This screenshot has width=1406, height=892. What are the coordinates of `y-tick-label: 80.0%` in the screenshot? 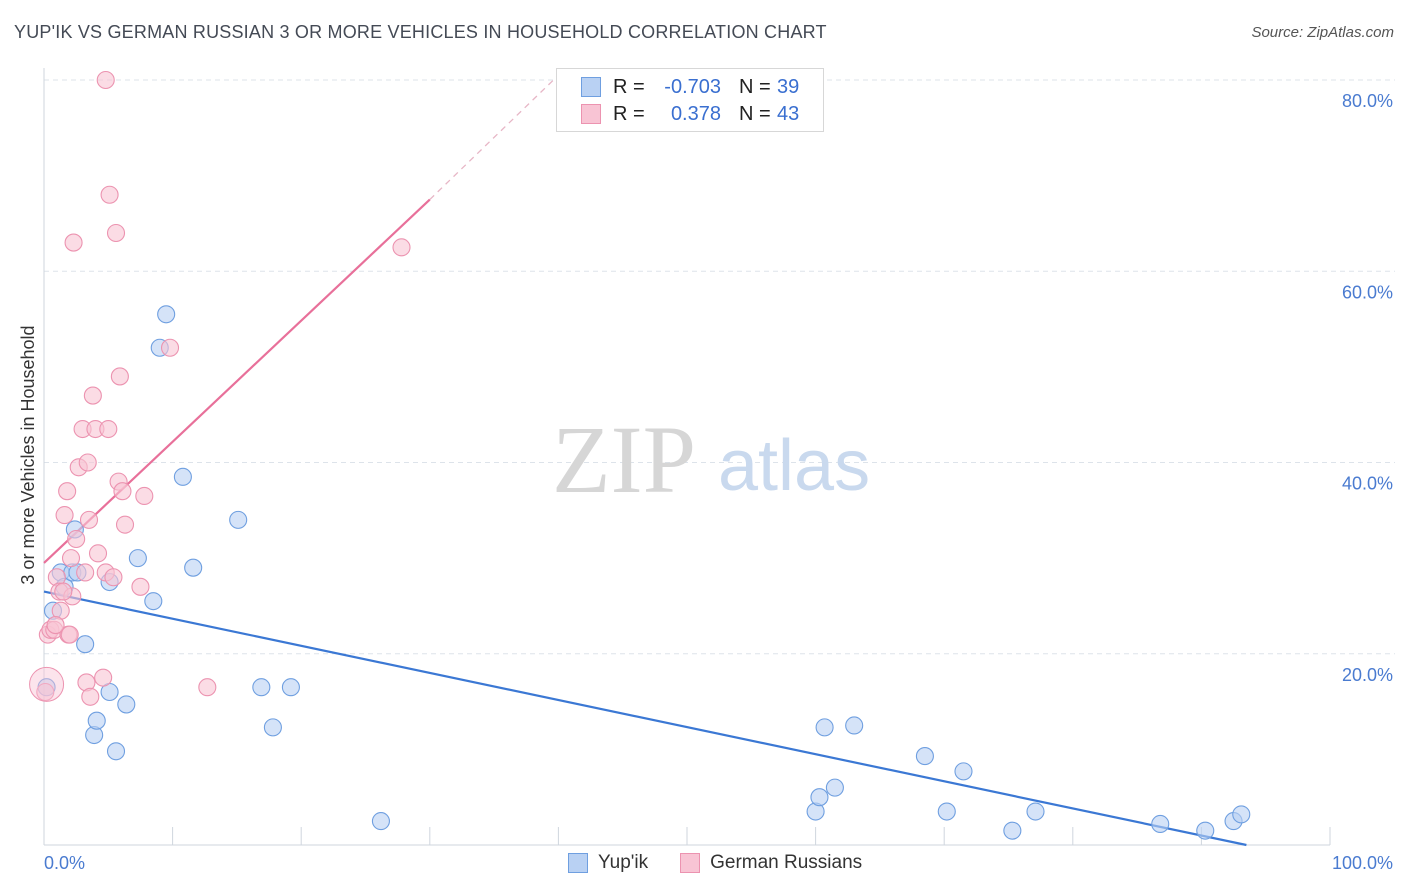 It's located at (1367, 101).